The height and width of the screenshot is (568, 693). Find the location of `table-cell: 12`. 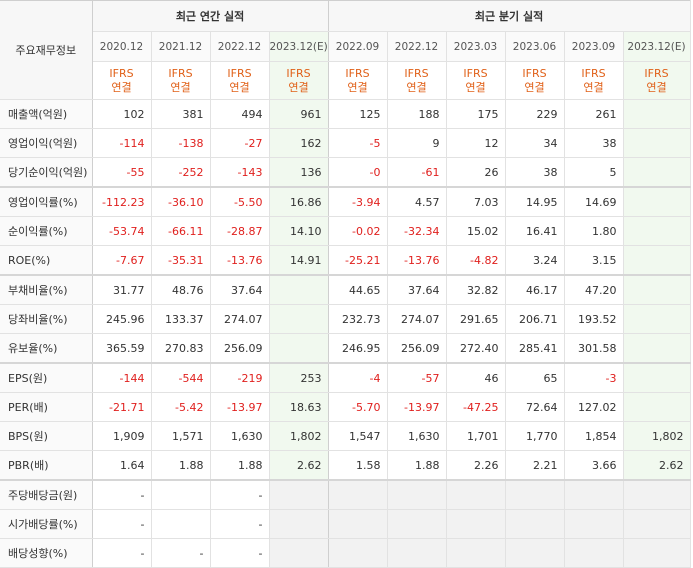

table-cell: 12 is located at coordinates (476, 143).